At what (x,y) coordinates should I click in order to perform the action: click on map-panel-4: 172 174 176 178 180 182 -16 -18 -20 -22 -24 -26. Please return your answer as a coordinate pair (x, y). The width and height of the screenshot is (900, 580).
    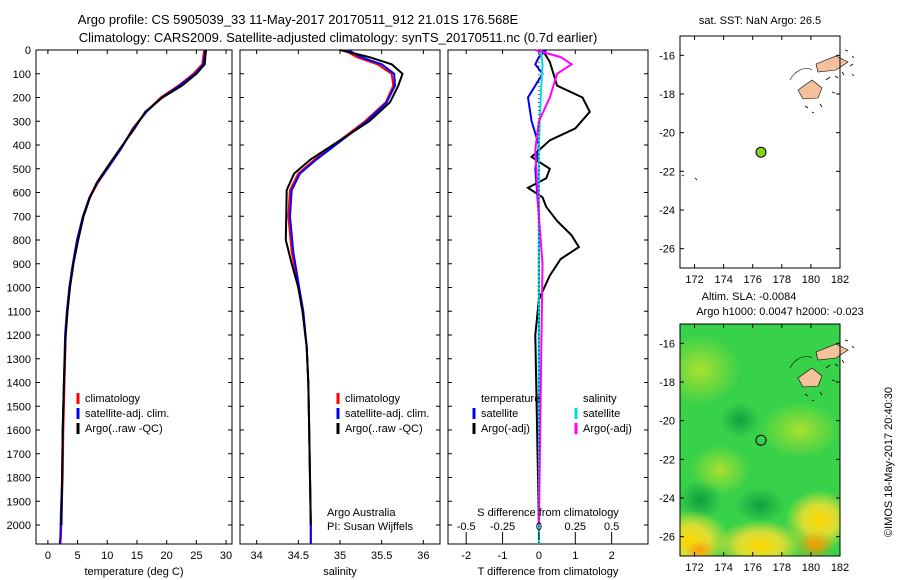
    Looking at the image, I should click on (754, 448).